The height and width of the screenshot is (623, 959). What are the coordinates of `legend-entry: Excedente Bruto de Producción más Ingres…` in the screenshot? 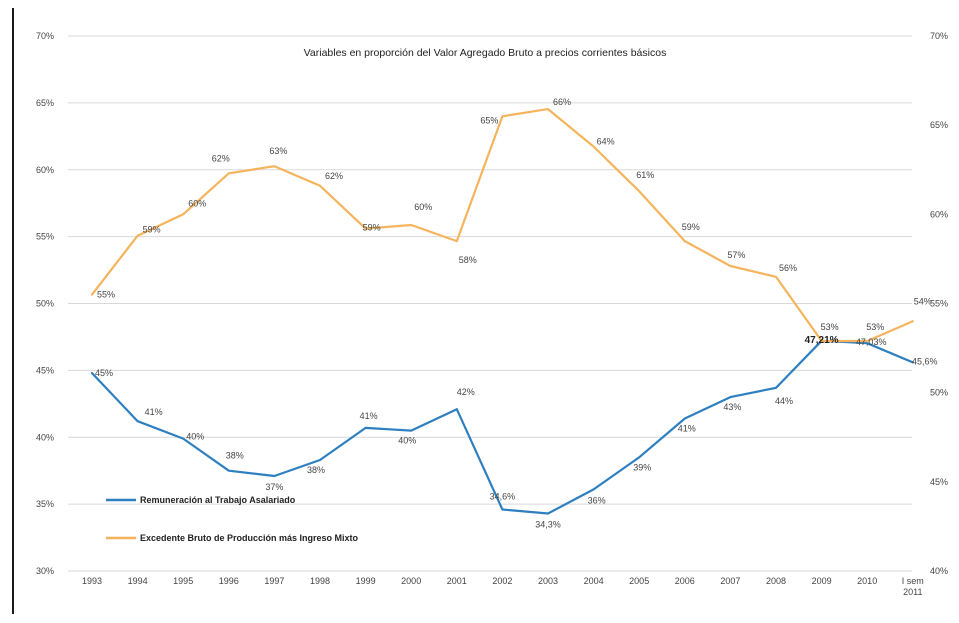 It's located at (249, 538).